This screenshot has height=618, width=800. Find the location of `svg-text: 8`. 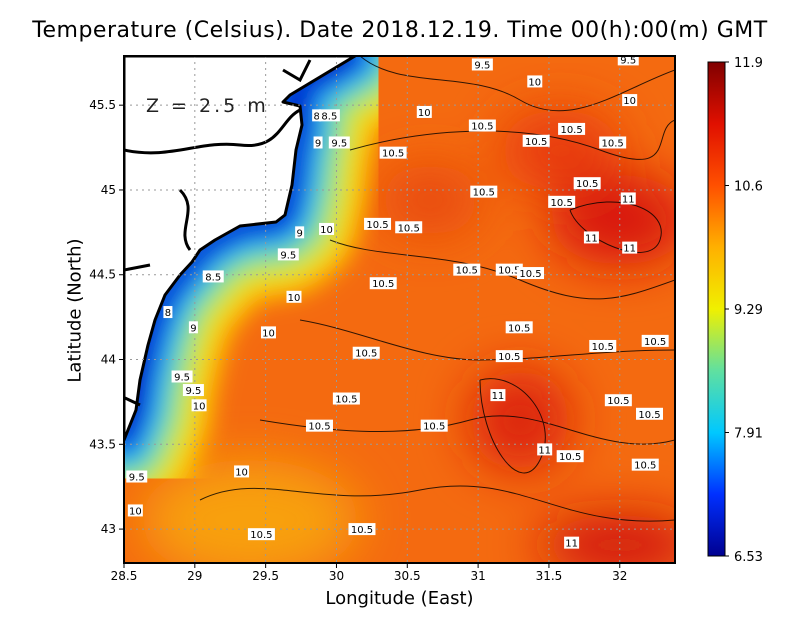

svg-text: 8 is located at coordinates (316, 116).